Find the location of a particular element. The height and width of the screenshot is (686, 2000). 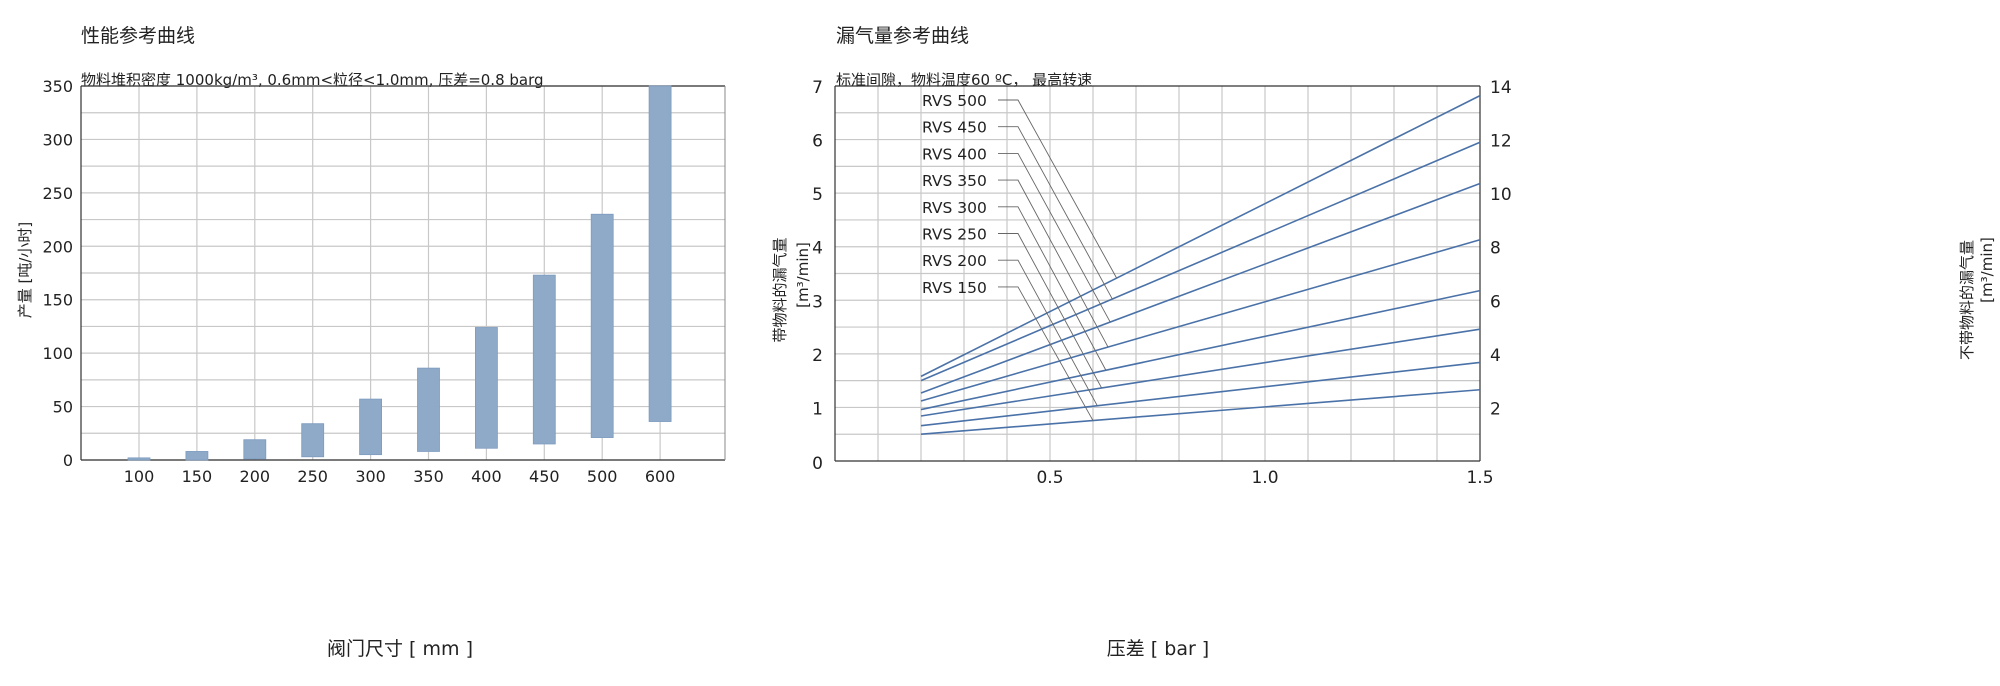

chart1-ylabel: 产量 [吨/小时] is located at coordinates (25, 270).